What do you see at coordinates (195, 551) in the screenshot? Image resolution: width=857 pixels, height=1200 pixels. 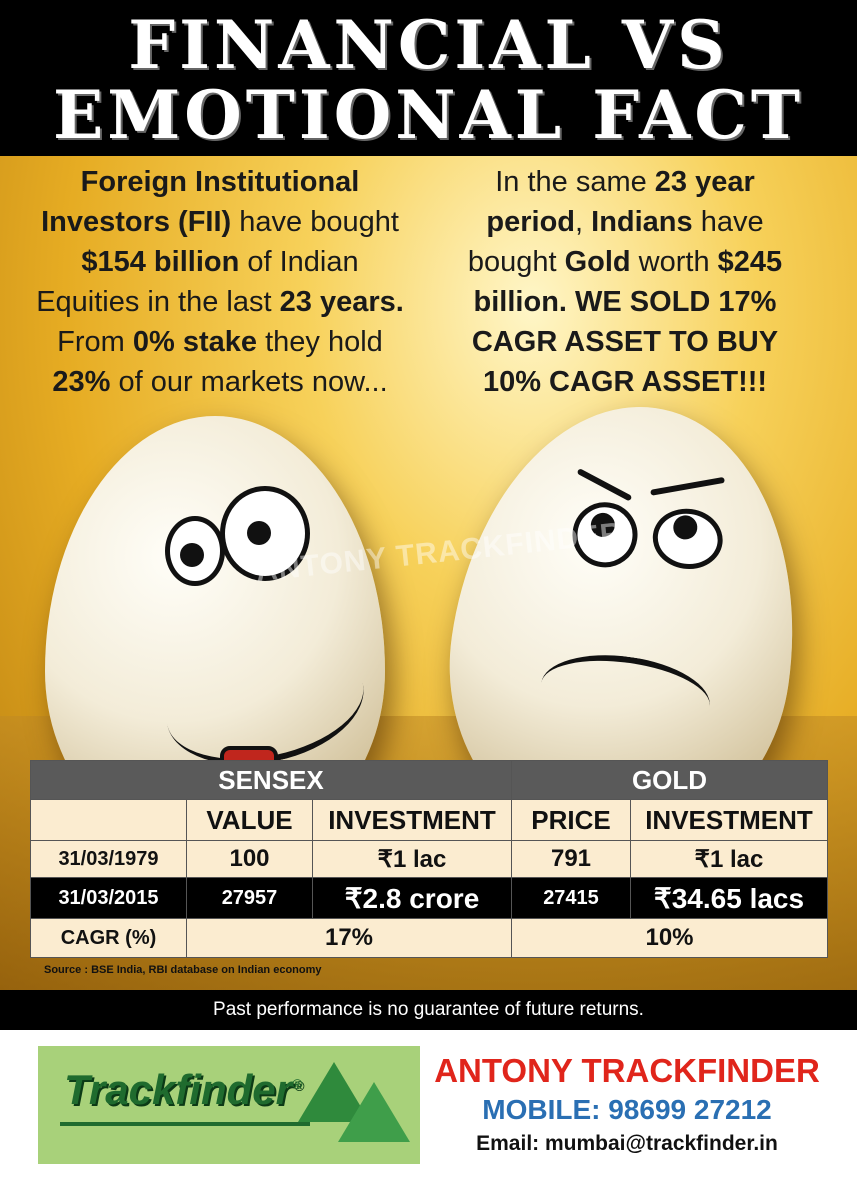 I see `left-eye` at bounding box center [195, 551].